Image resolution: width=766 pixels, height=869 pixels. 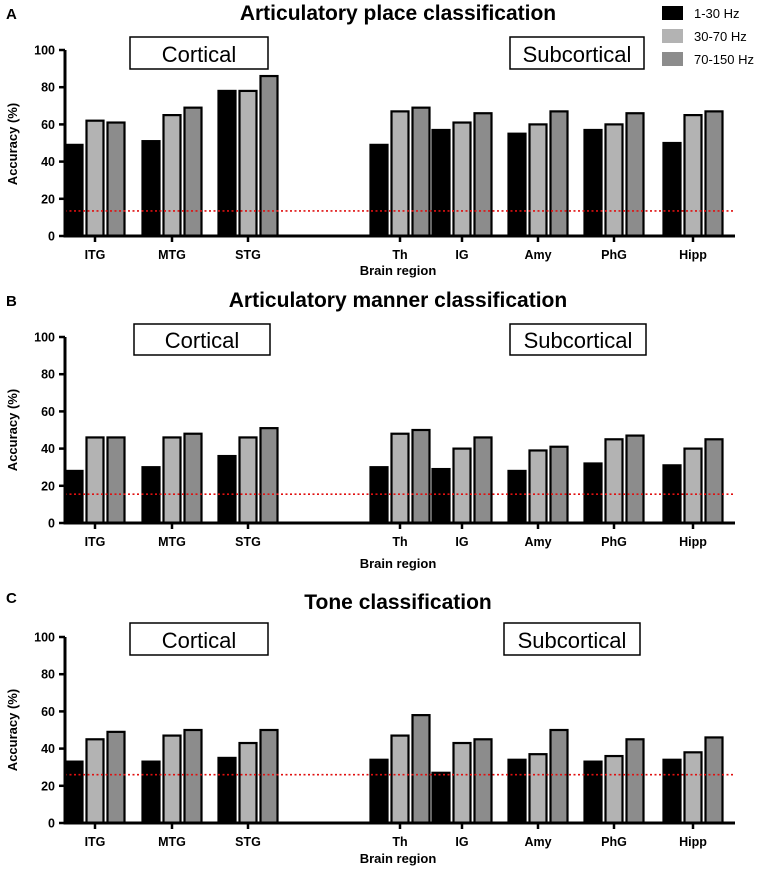 I want to click on legend-label: 1-30 Hz, so click(x=717, y=13).